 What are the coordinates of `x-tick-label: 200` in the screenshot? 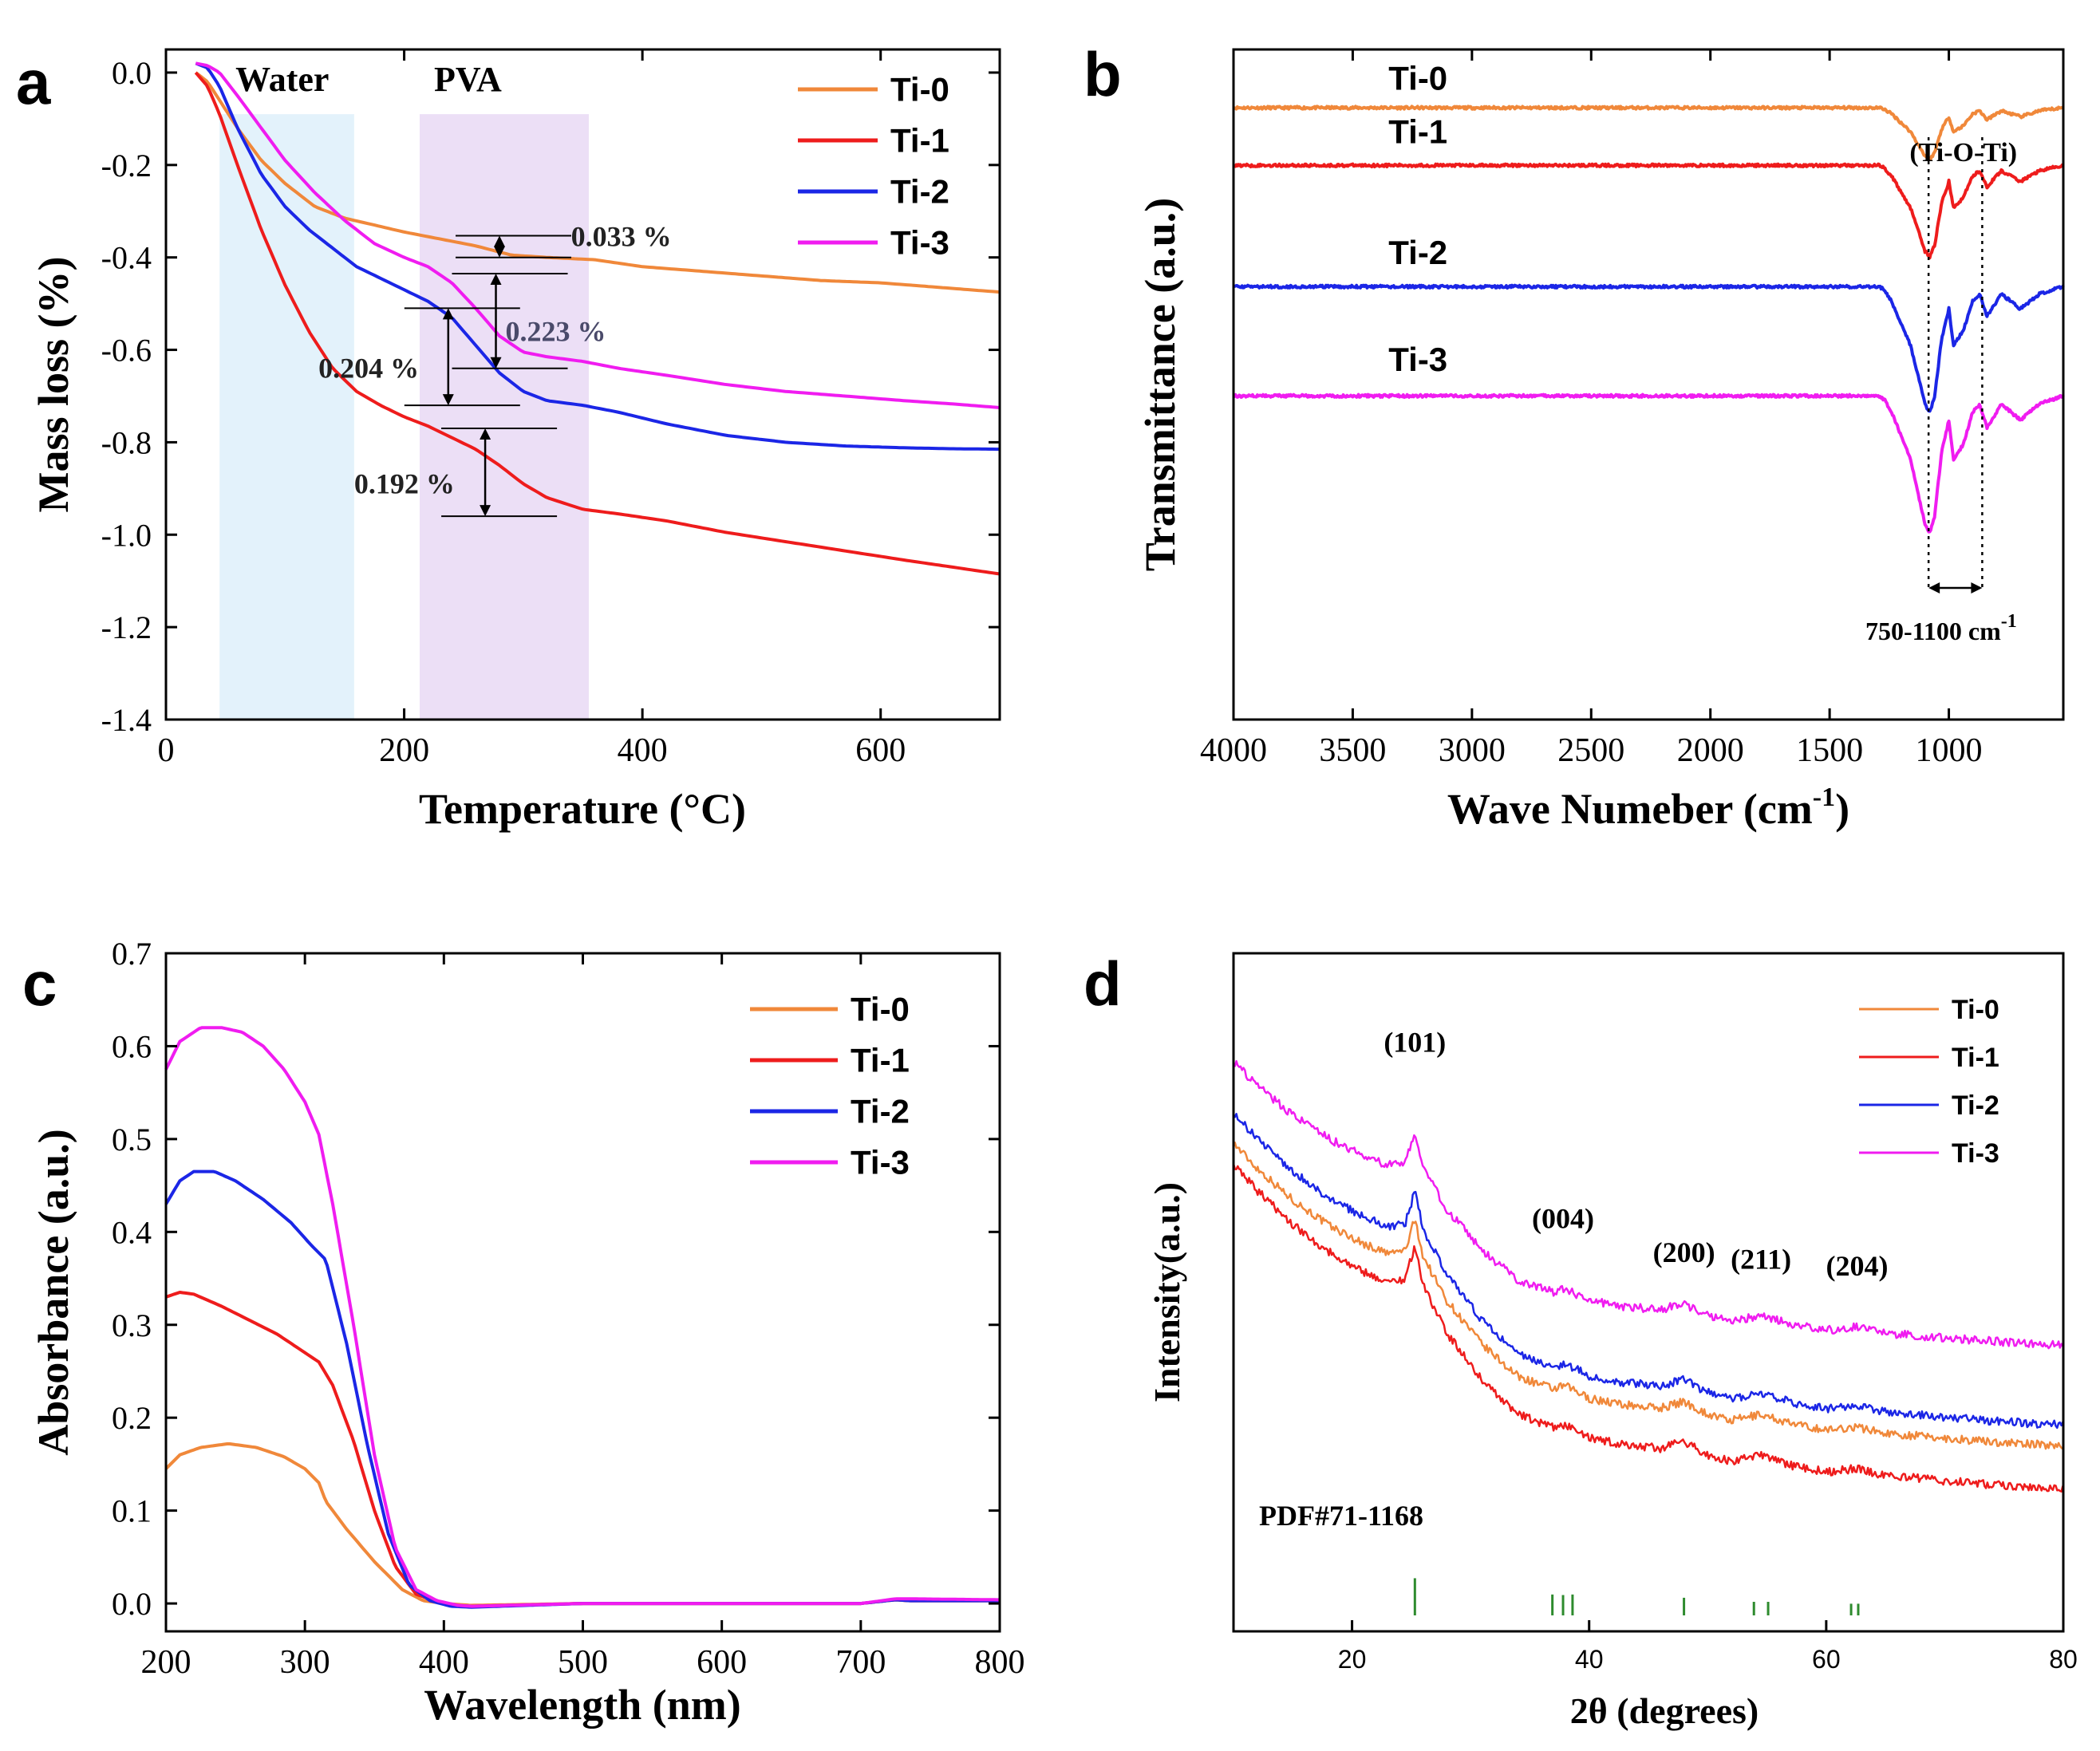 It's located at (404, 750).